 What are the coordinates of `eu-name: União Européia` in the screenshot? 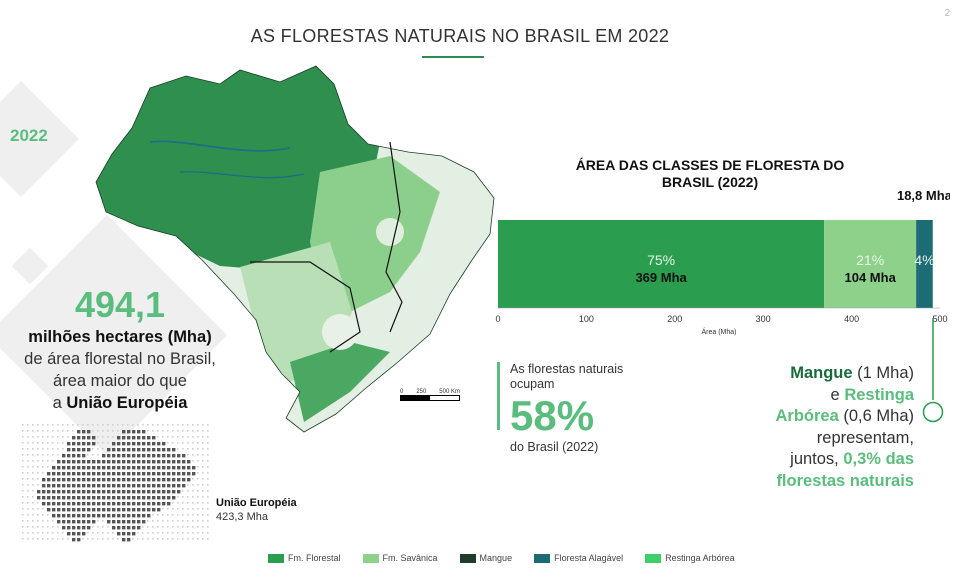 It's located at (256, 503).